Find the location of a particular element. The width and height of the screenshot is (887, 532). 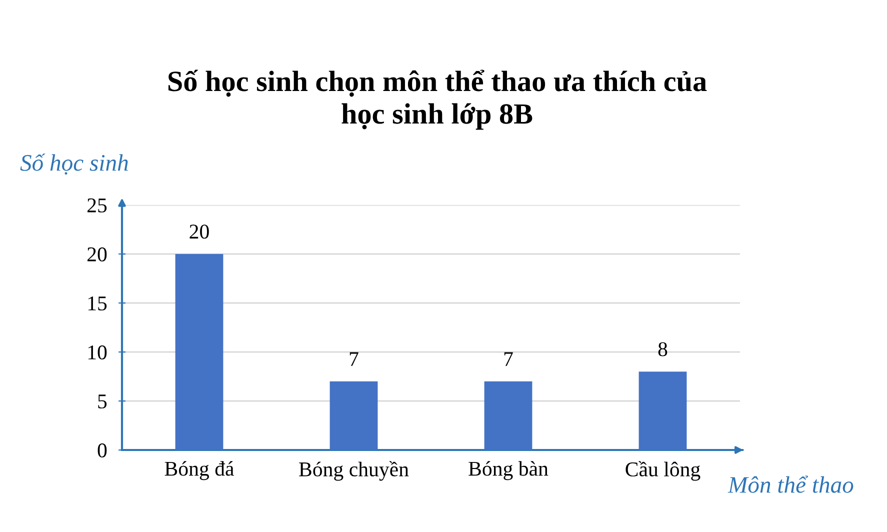

x-tick-label: Cầu lông is located at coordinates (663, 471).